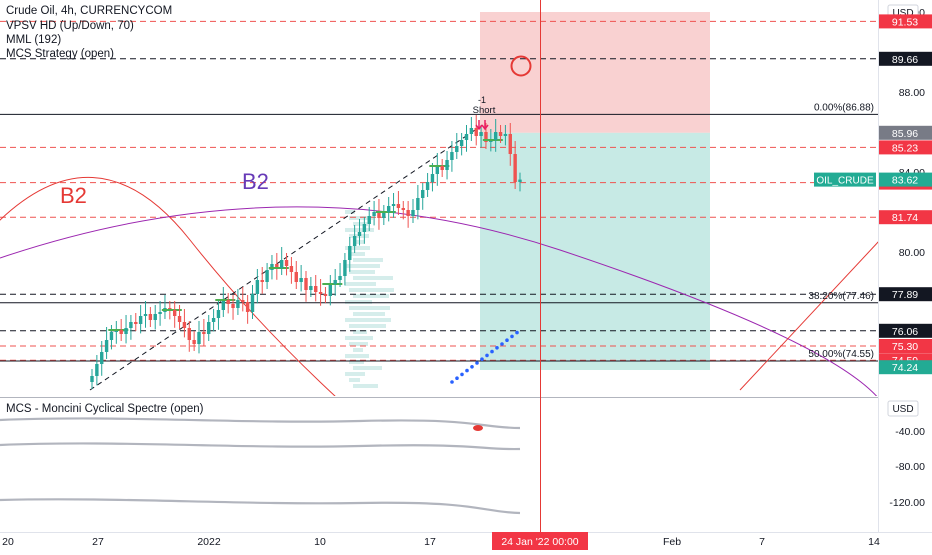  I want to click on last-price-tag, so click(905, 179).